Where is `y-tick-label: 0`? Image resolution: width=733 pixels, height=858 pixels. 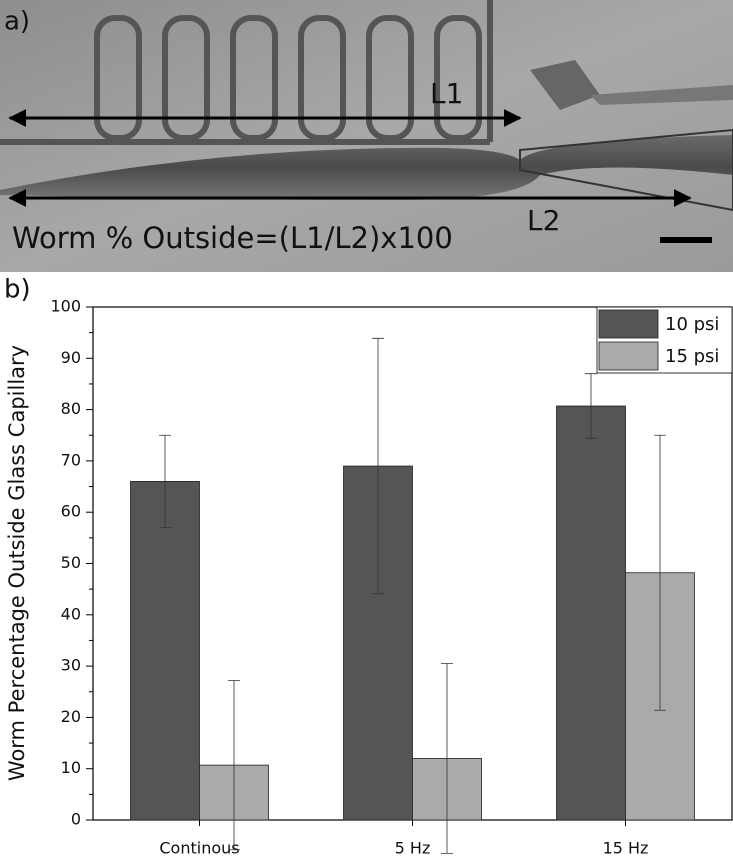 y-tick-label: 0 is located at coordinates (76, 819).